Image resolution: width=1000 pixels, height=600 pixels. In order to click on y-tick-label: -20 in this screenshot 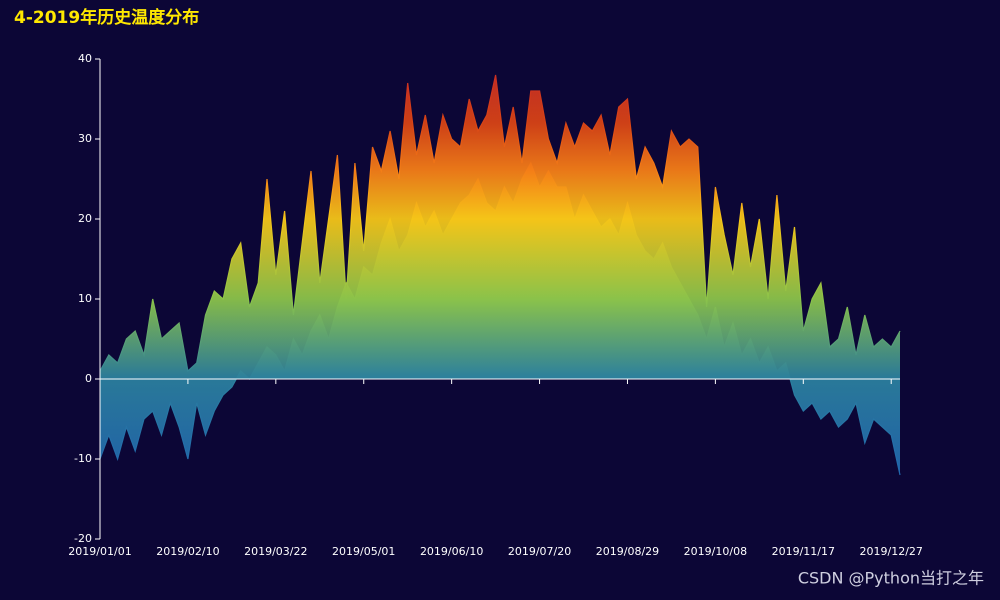, I will do `click(83, 538)`.